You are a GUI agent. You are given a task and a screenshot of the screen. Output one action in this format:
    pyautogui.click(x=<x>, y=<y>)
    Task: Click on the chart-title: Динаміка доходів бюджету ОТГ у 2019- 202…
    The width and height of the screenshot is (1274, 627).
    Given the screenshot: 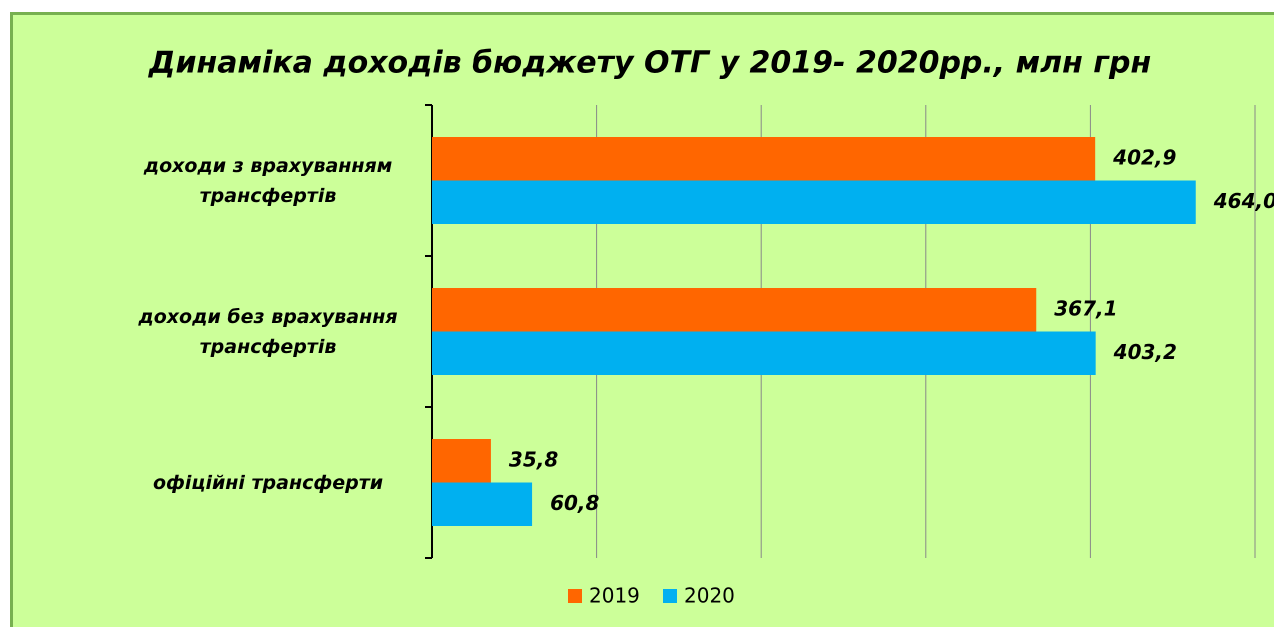 What is the action you would take?
    pyautogui.click(x=649, y=63)
    